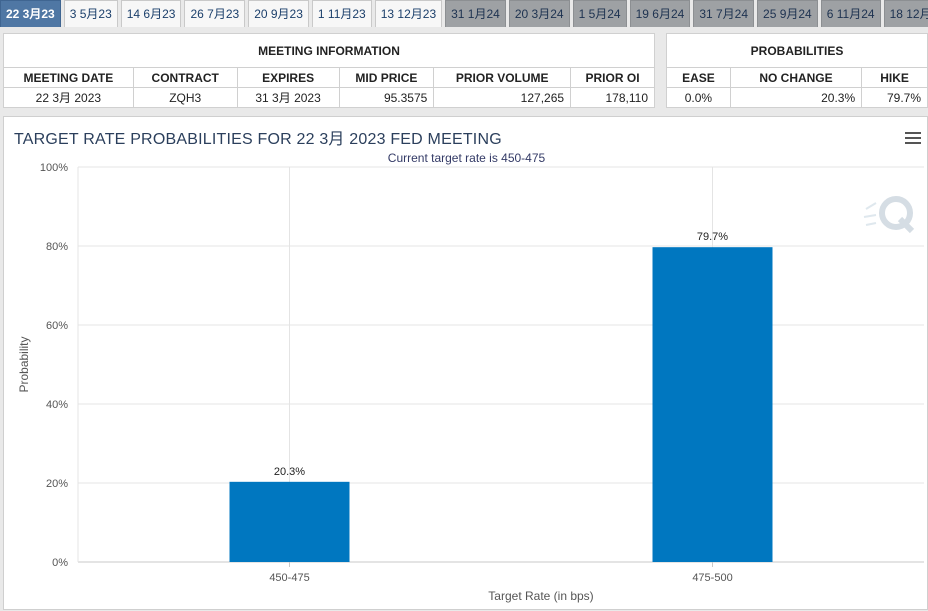  I want to click on y-tick-label: 20%, so click(57, 484).